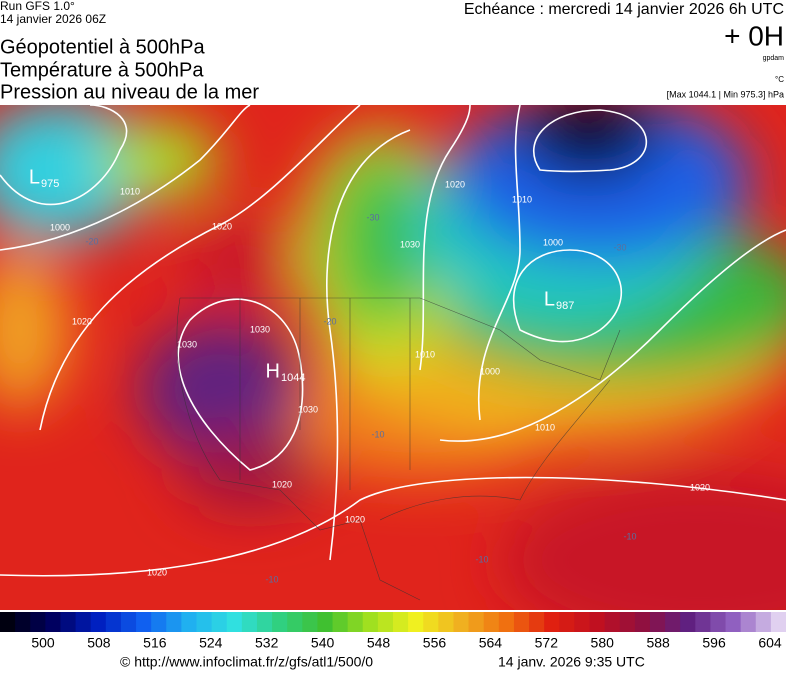  Describe the element at coordinates (211, 643) in the screenshot. I see `colorbar-tick-label: 524` at that location.